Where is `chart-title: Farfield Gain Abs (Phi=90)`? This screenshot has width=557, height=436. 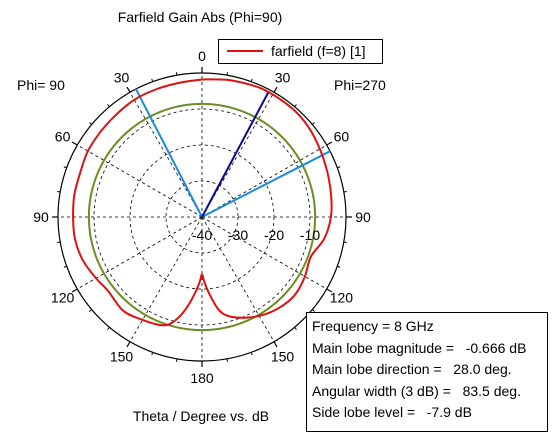
chart-title: Farfield Gain Abs (Phi=90) is located at coordinates (200, 17).